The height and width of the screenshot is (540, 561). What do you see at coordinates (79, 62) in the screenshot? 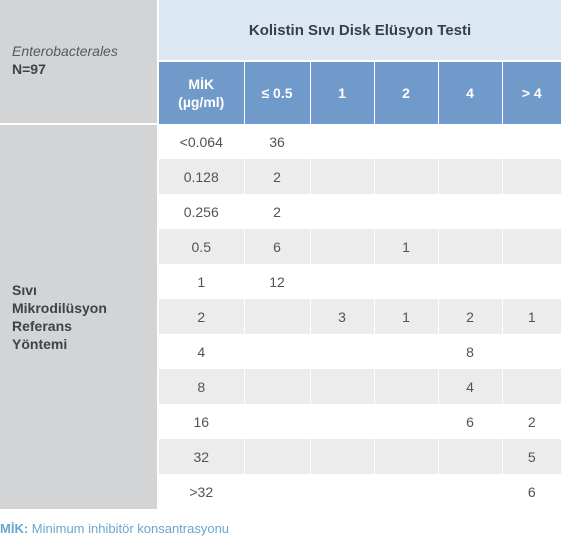
I see `table-corner: Enterobacterales N=97` at bounding box center [79, 62].